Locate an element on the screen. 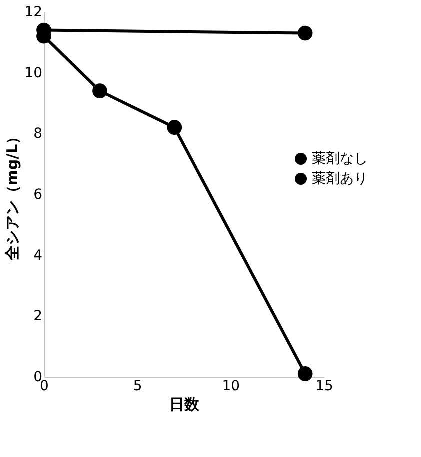  legend-label: 薬剤あり is located at coordinates (340, 179).